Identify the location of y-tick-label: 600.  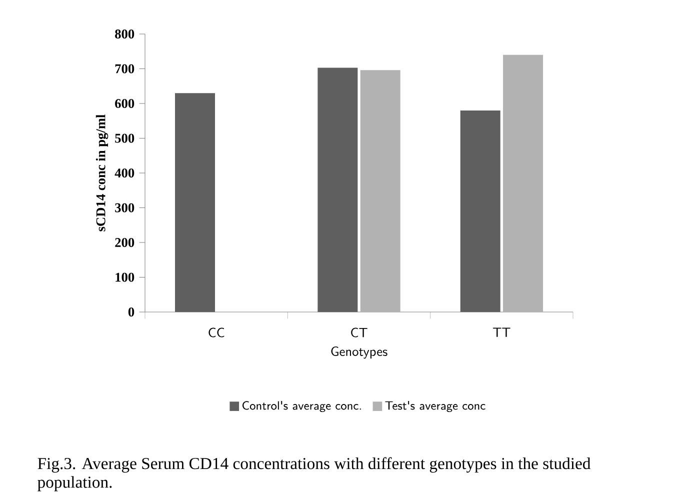
(124, 103).